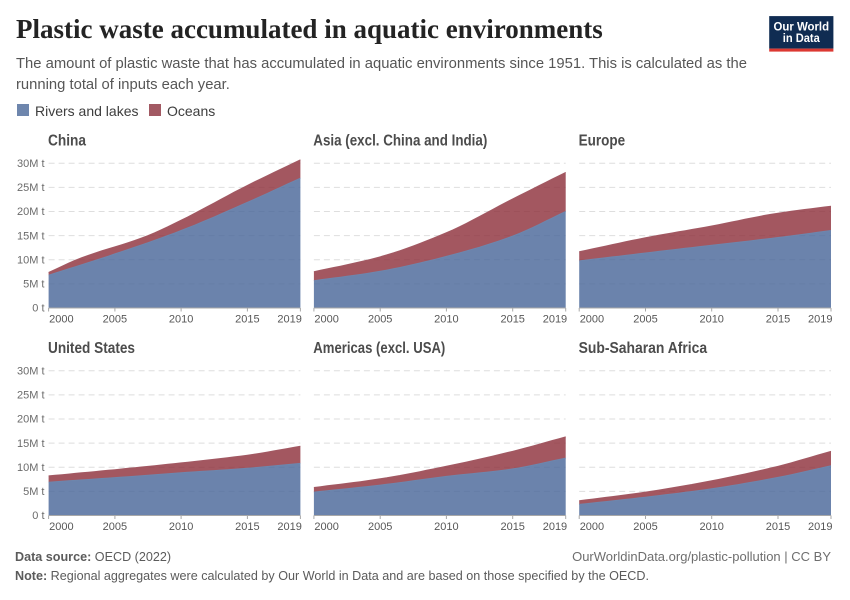 This screenshot has height=600, width=850. What do you see at coordinates (801, 38) in the screenshot?
I see `svg-text: in Data` at bounding box center [801, 38].